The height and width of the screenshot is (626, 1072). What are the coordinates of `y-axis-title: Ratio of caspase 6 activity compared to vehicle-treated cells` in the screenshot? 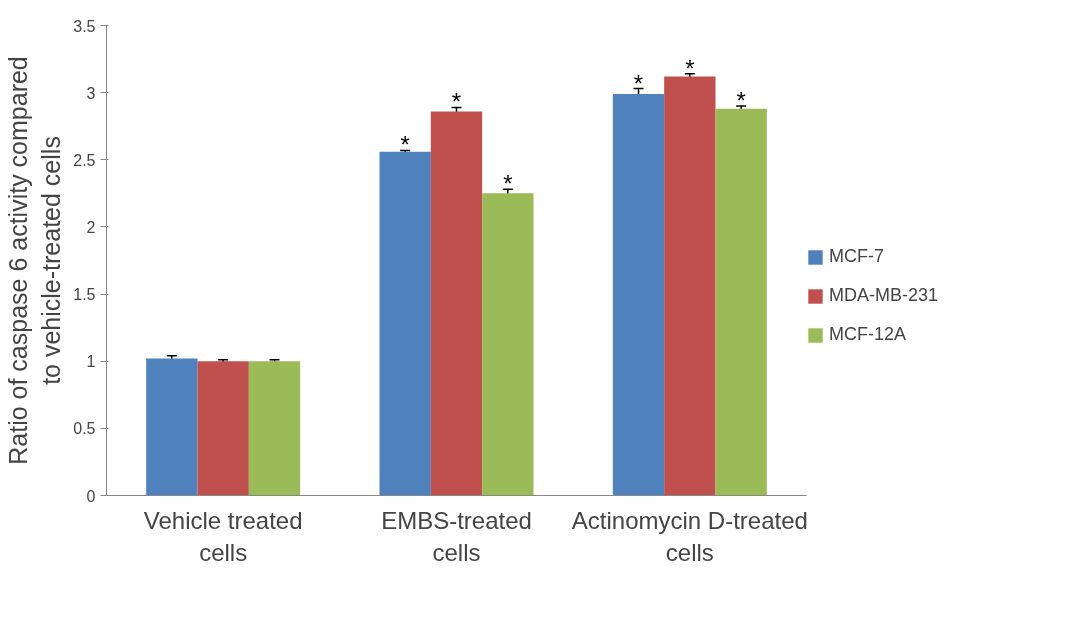 It's located at (34, 260).